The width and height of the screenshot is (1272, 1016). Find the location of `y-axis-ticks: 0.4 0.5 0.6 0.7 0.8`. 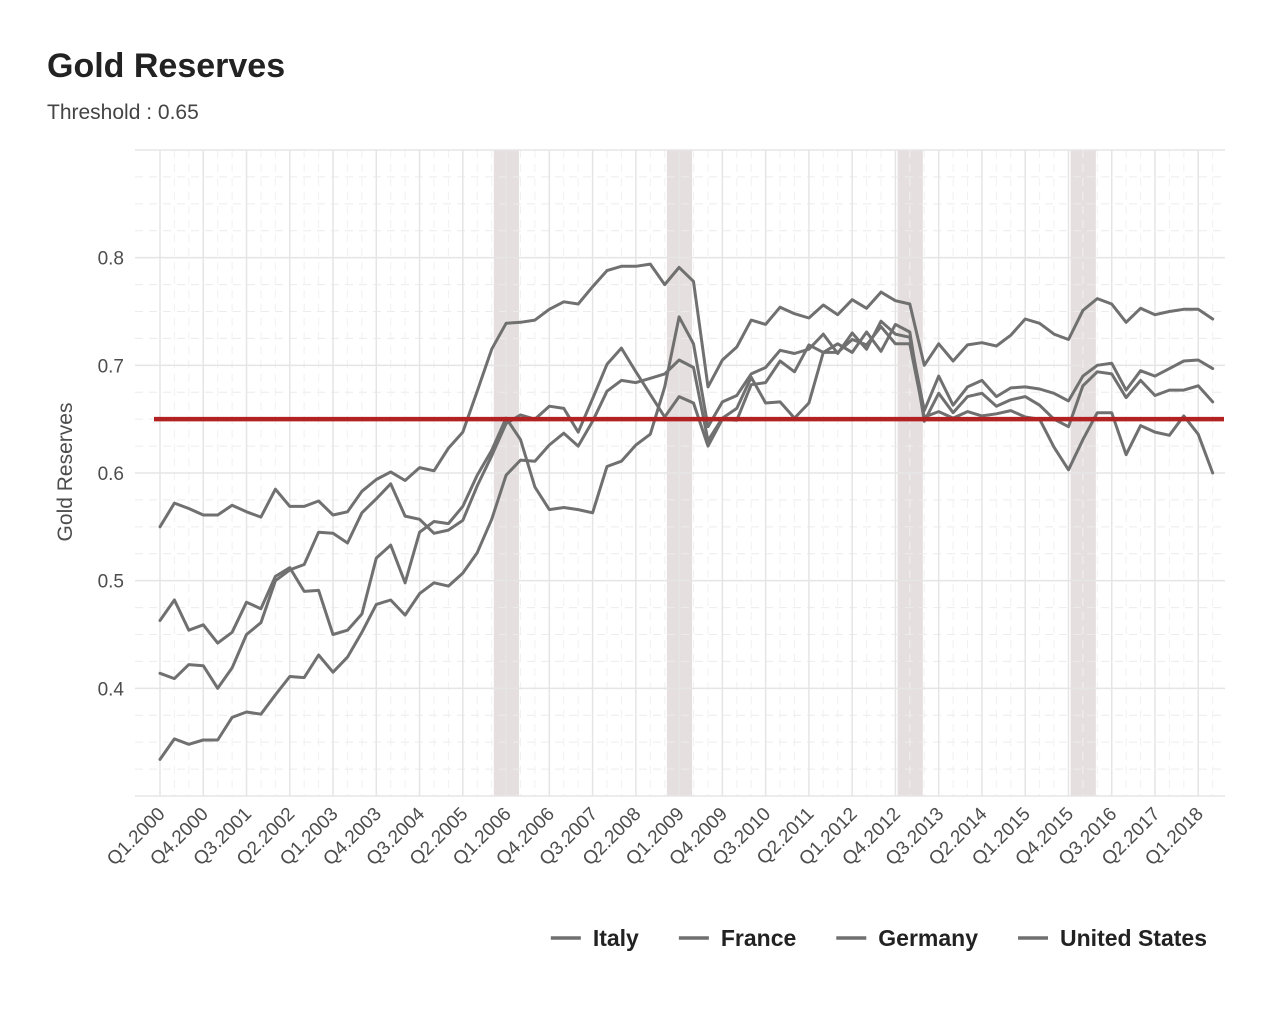

y-axis-ticks: 0.4 0.5 0.6 0.7 0.8 is located at coordinates (111, 475).